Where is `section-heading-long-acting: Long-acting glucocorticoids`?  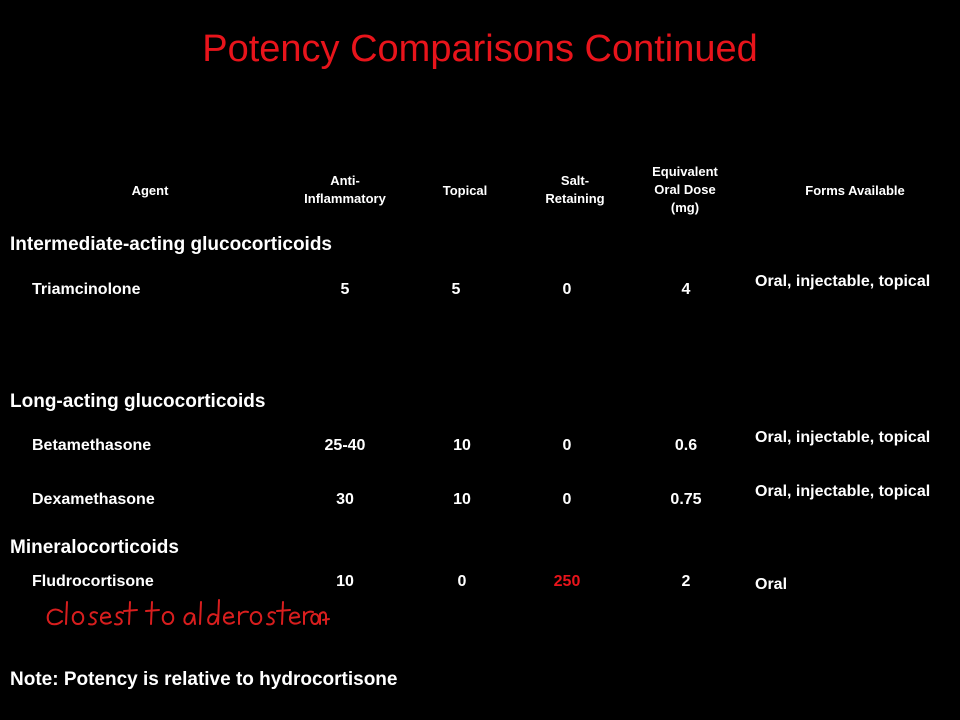 section-heading-long-acting: Long-acting glucocorticoids is located at coordinates (138, 401).